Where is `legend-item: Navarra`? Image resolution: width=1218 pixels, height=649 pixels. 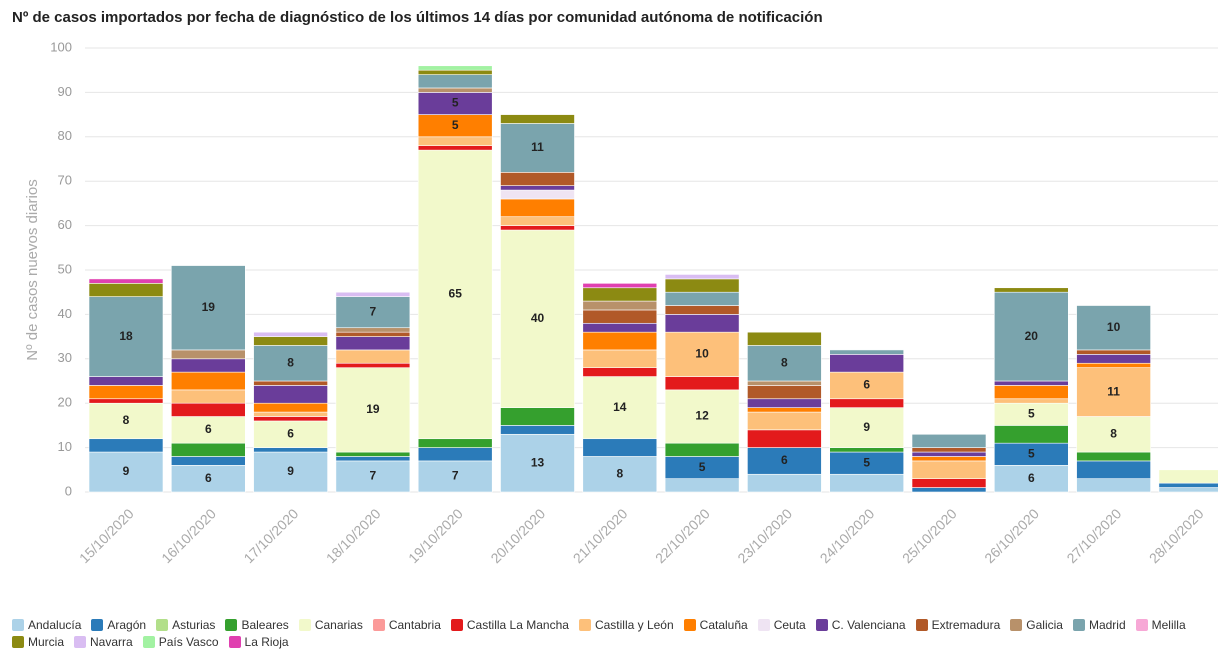 legend-item: Navarra is located at coordinates (103, 641).